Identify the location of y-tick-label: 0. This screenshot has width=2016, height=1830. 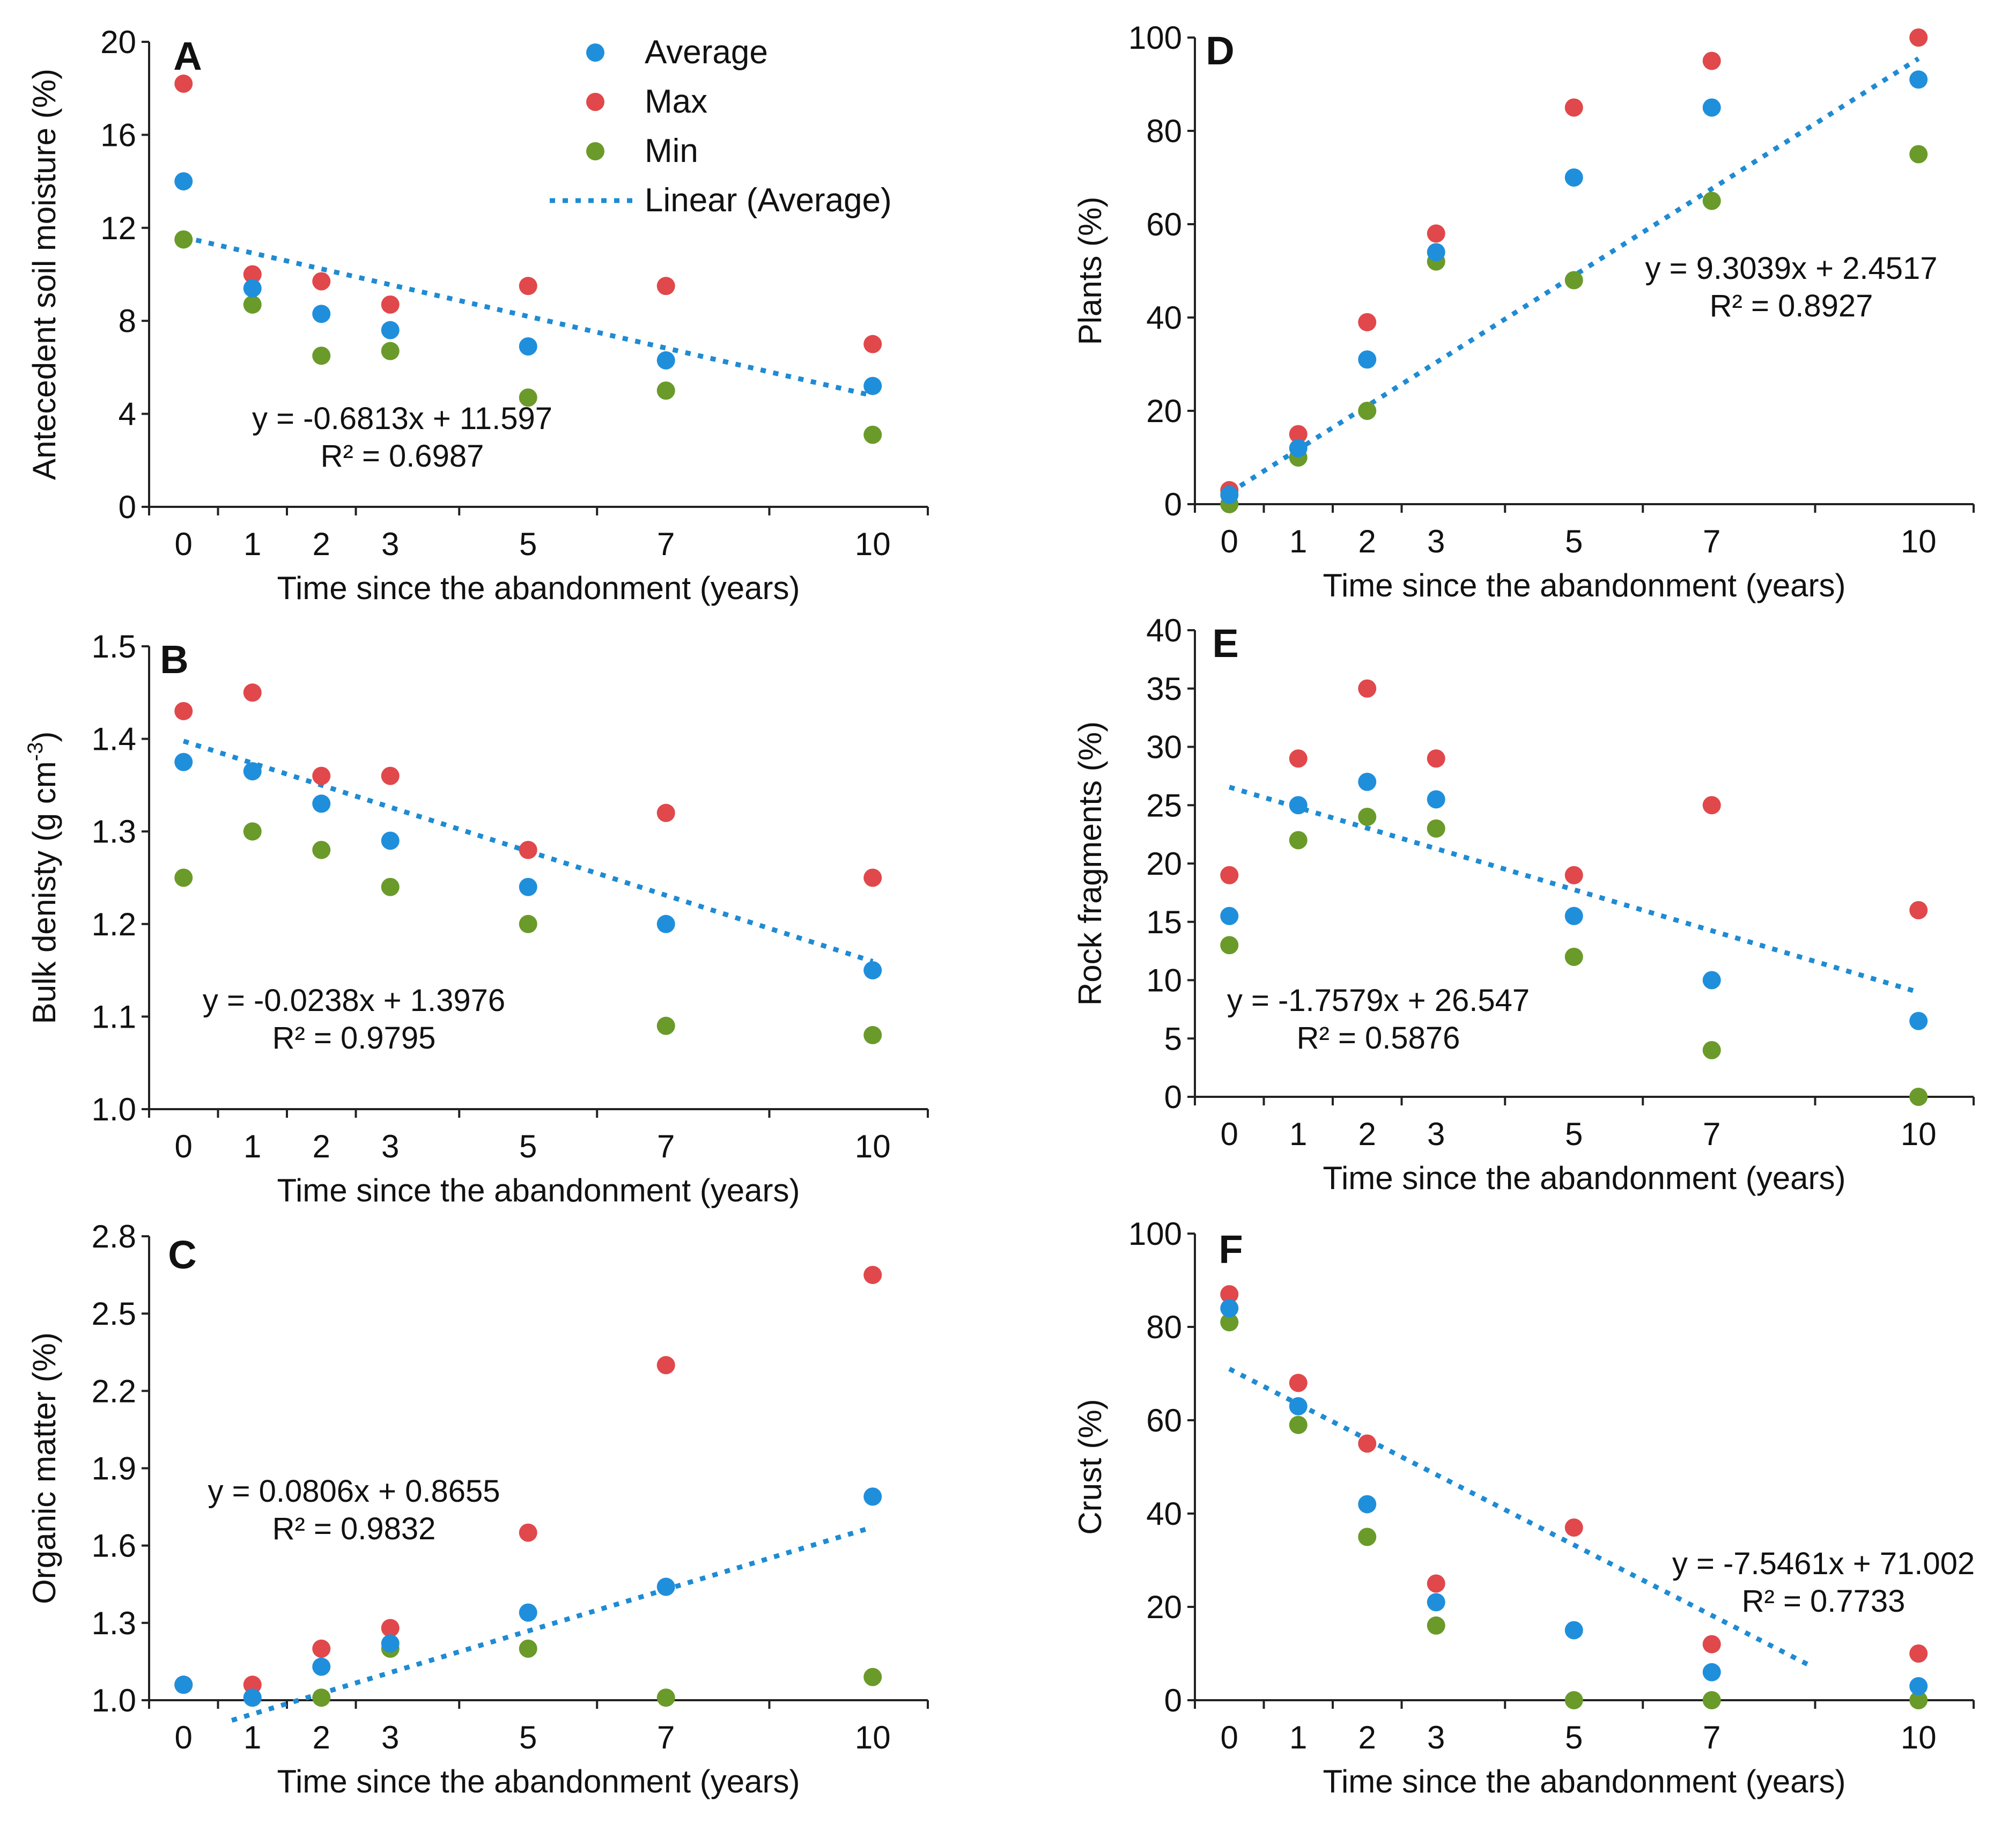
(1173, 504).